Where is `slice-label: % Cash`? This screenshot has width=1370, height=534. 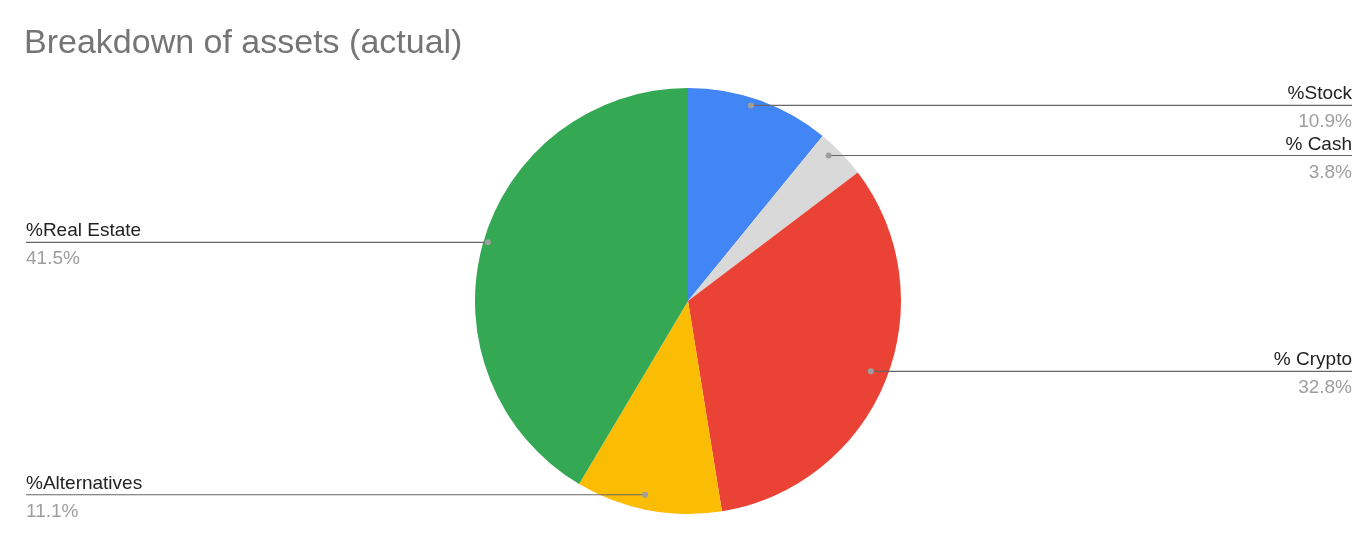
slice-label: % Cash is located at coordinates (1318, 143).